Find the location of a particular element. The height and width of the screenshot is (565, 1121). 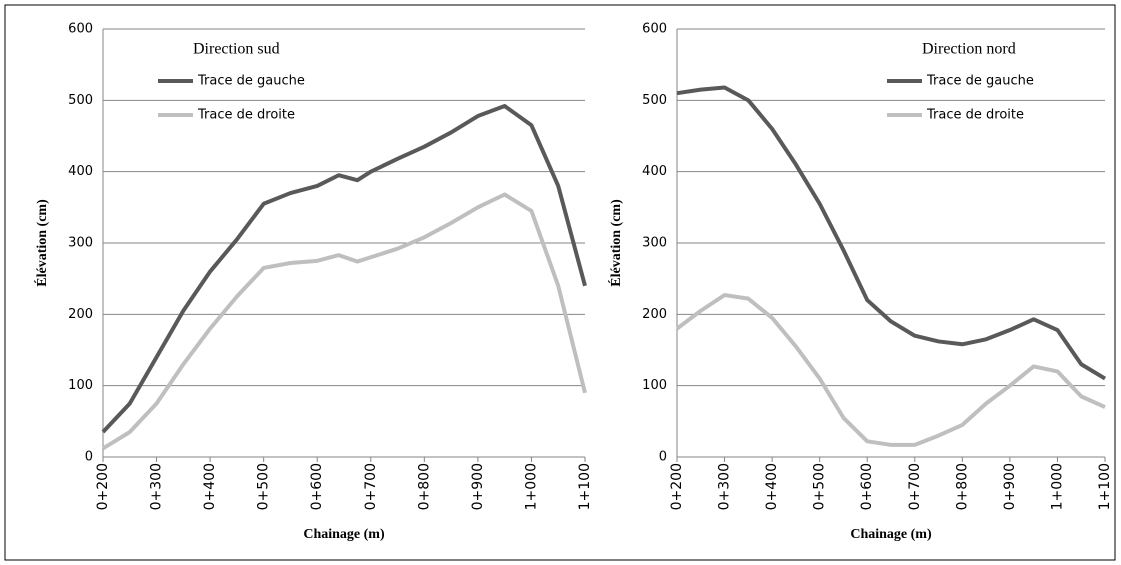

legend-title: Direction nord is located at coordinates (969, 49).